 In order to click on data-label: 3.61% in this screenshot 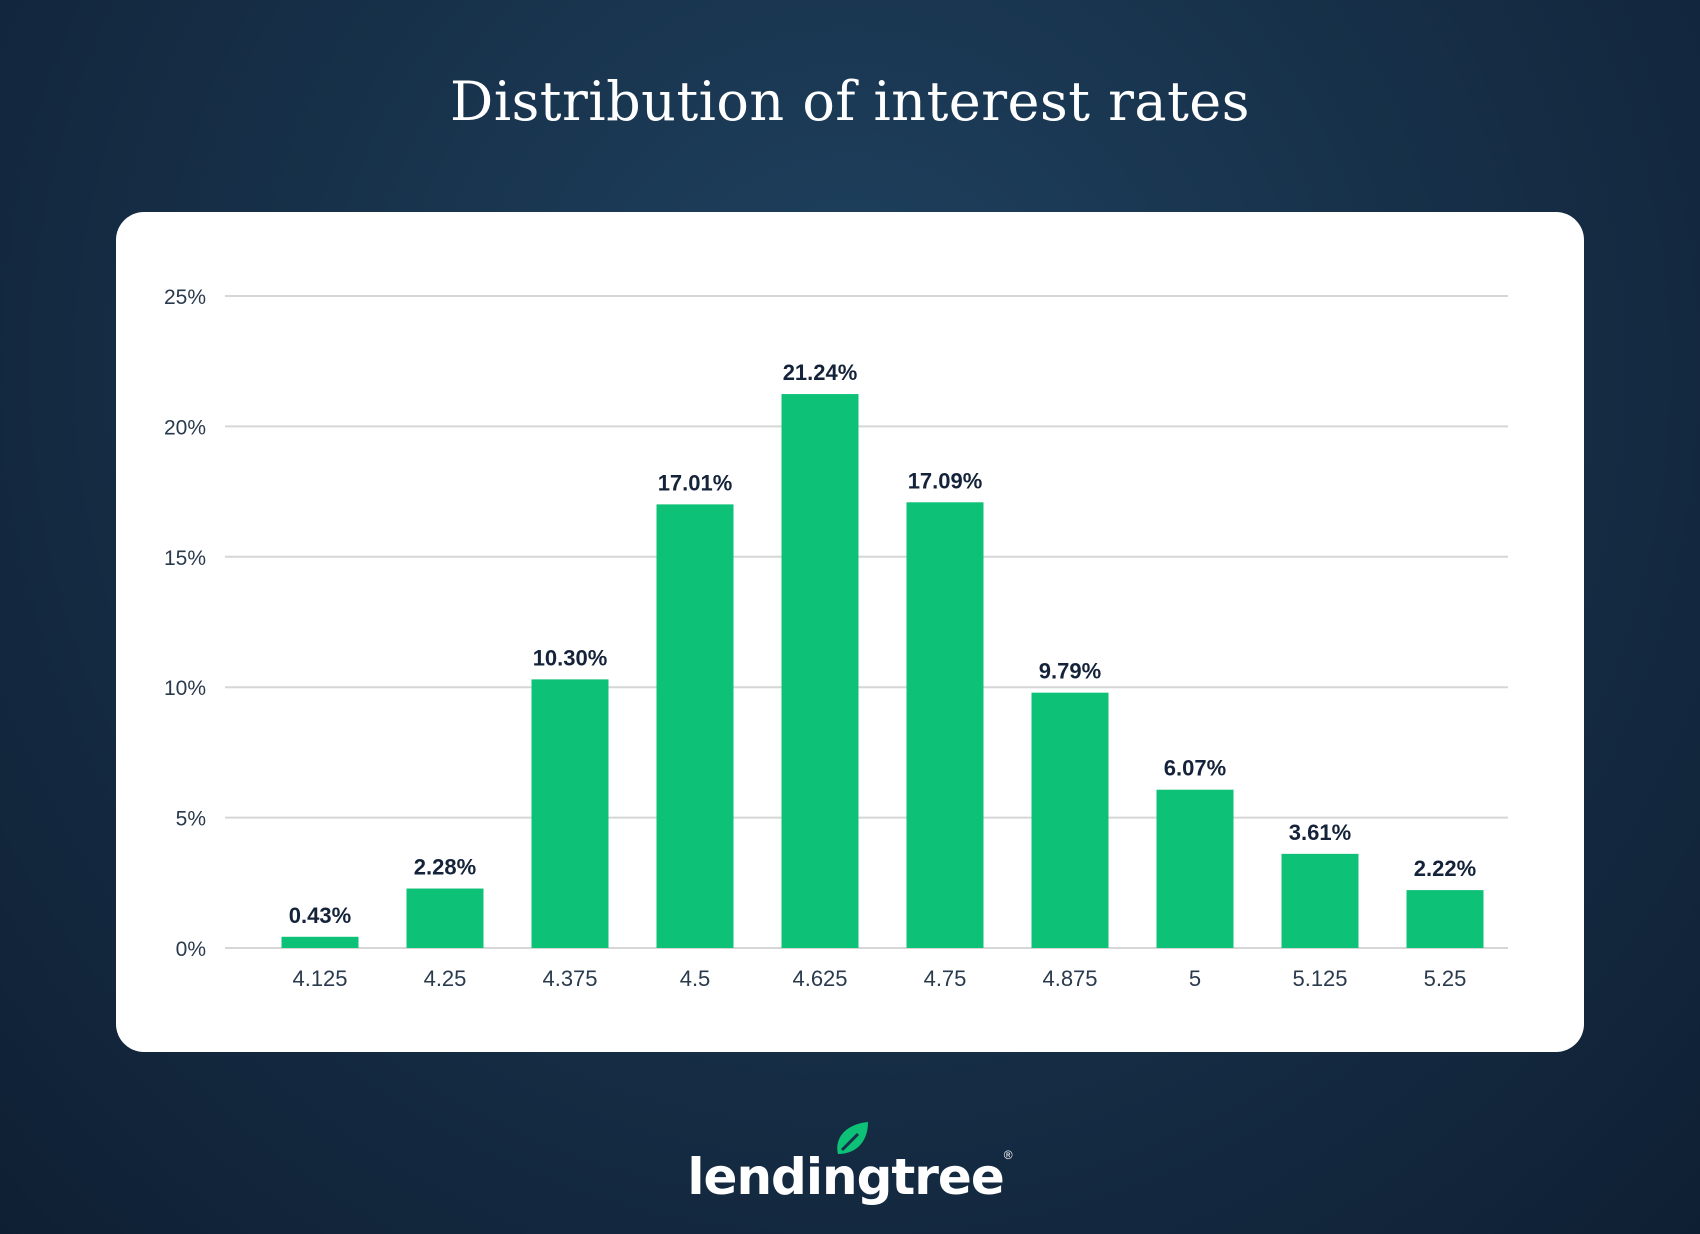, I will do `click(1320, 832)`.